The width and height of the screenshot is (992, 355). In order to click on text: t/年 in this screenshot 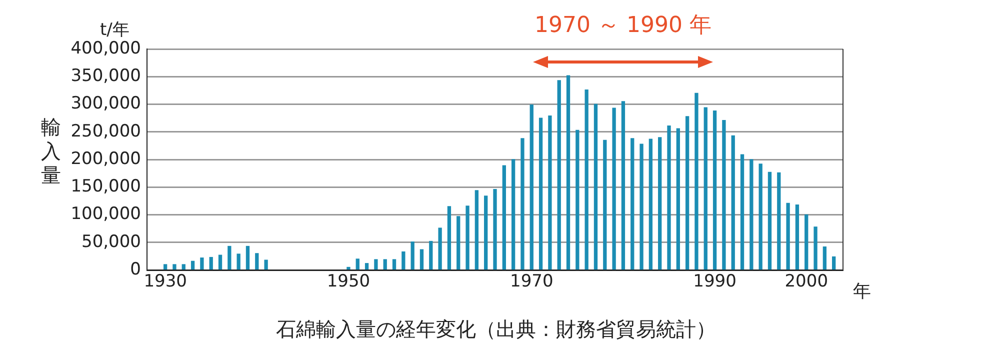, I will do `click(115, 29)`.